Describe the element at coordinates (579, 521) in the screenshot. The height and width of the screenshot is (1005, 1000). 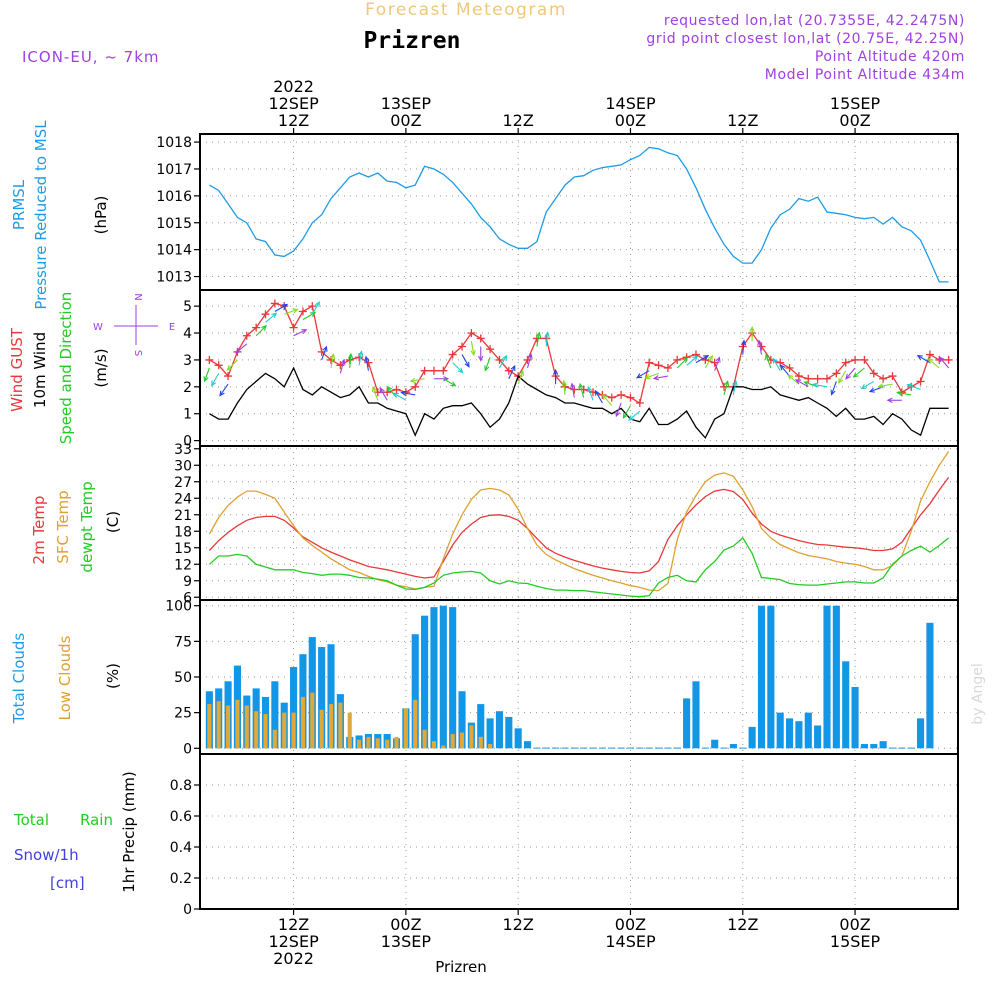
I see `series-line-sfc-temp` at that location.